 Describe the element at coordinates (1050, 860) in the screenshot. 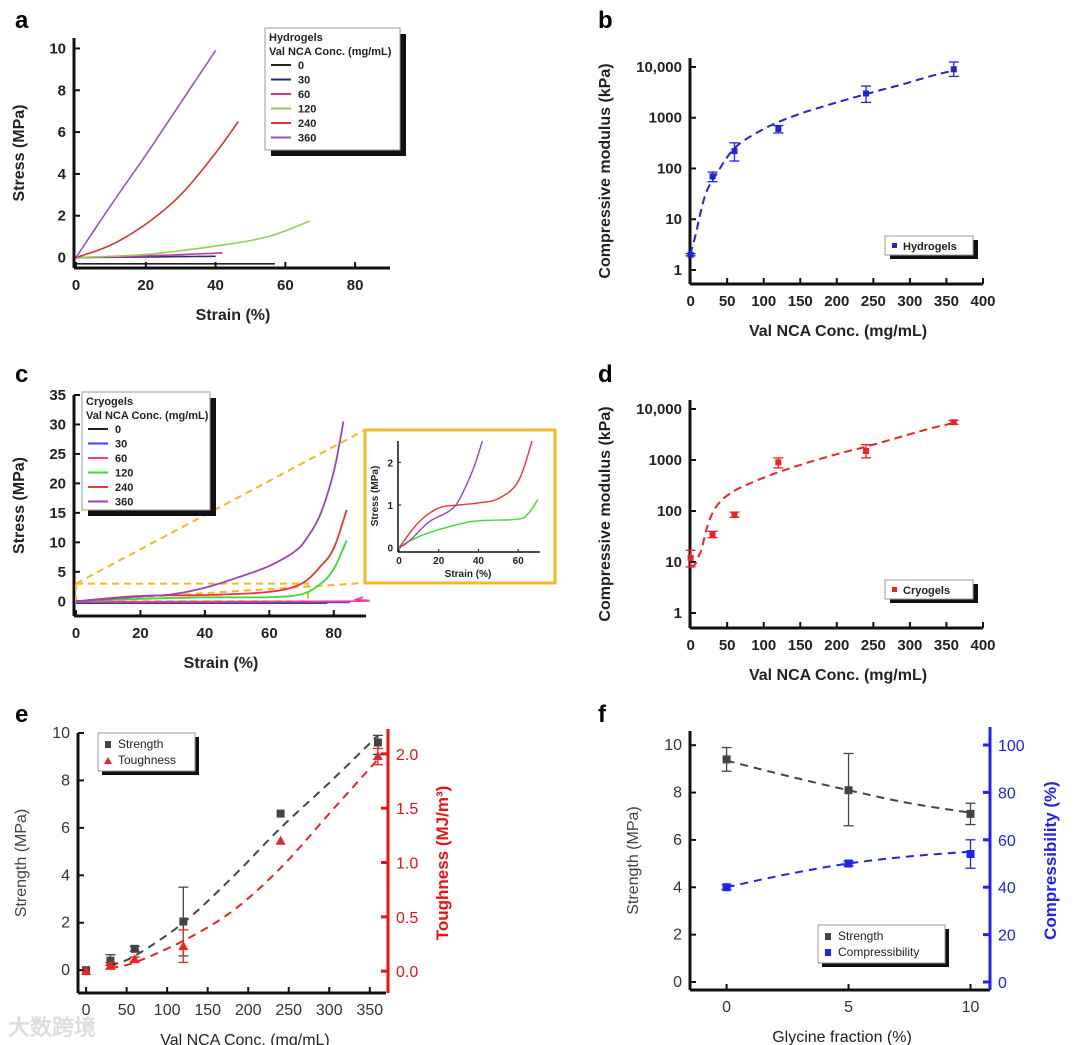

I see `y2-axis-label: Compressibility (%)` at that location.